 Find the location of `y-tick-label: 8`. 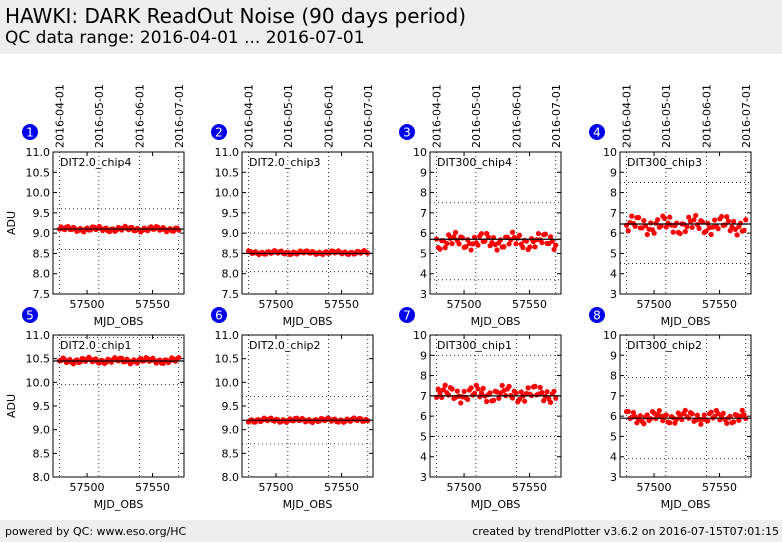

y-tick-label: 8 is located at coordinates (613, 376).